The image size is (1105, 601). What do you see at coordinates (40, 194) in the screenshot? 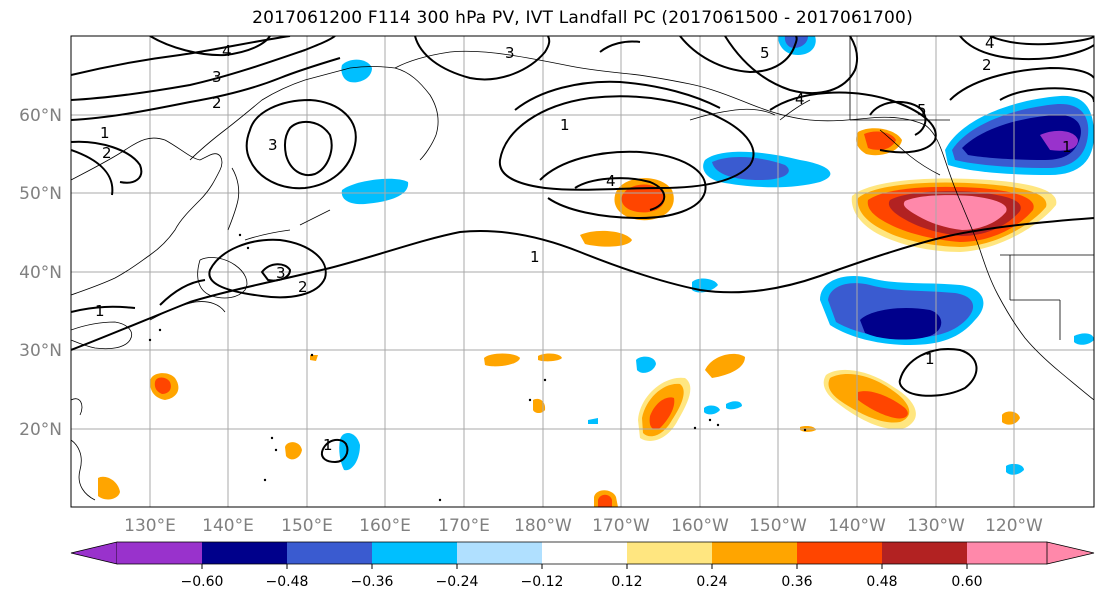
I see `lat-label: 50°N` at bounding box center [40, 194].